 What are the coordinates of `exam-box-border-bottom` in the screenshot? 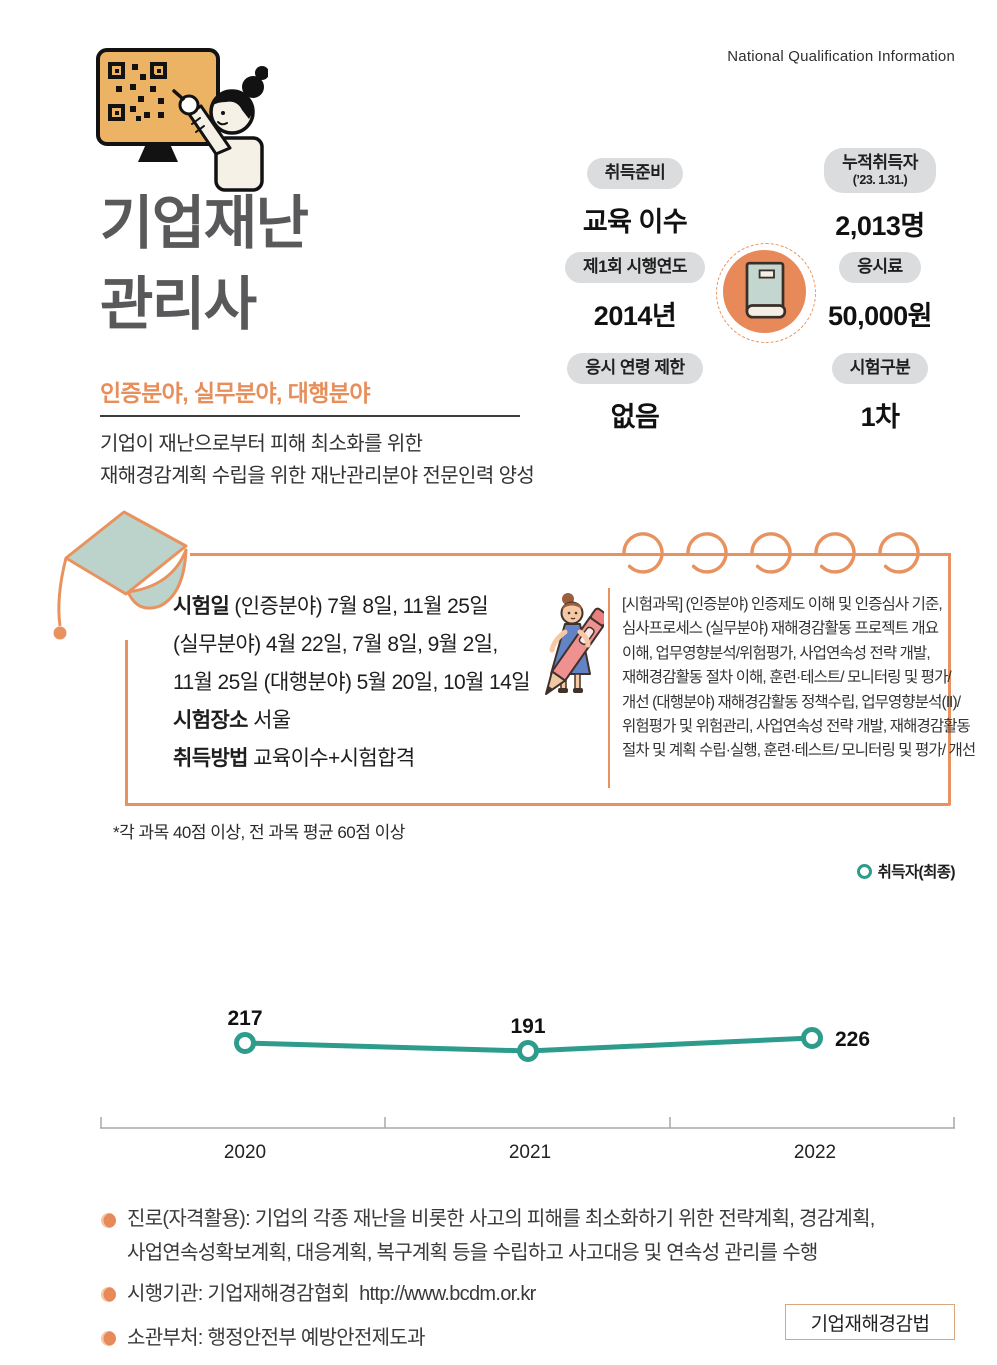 It's located at (537, 804).